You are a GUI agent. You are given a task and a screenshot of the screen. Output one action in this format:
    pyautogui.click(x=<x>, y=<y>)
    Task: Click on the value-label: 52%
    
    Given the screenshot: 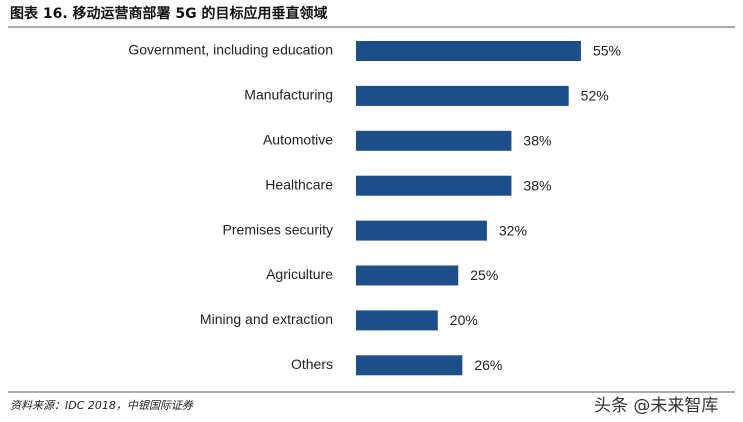 What is the action you would take?
    pyautogui.click(x=595, y=96)
    